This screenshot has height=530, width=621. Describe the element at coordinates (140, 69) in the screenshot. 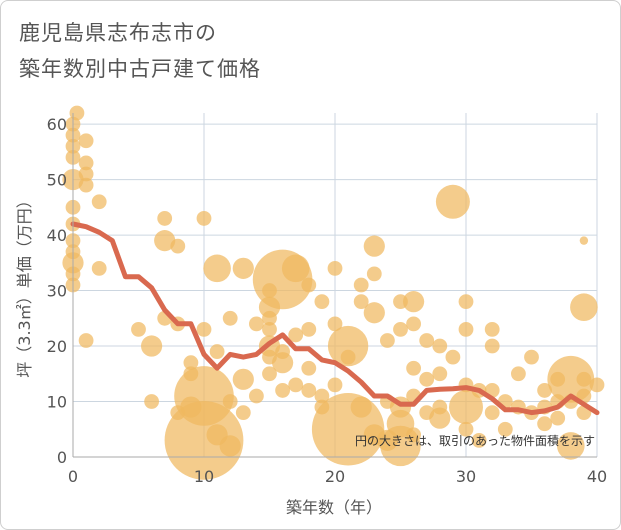

I see `chart-title-line2: 築年数別中古戸建て価格` at that location.